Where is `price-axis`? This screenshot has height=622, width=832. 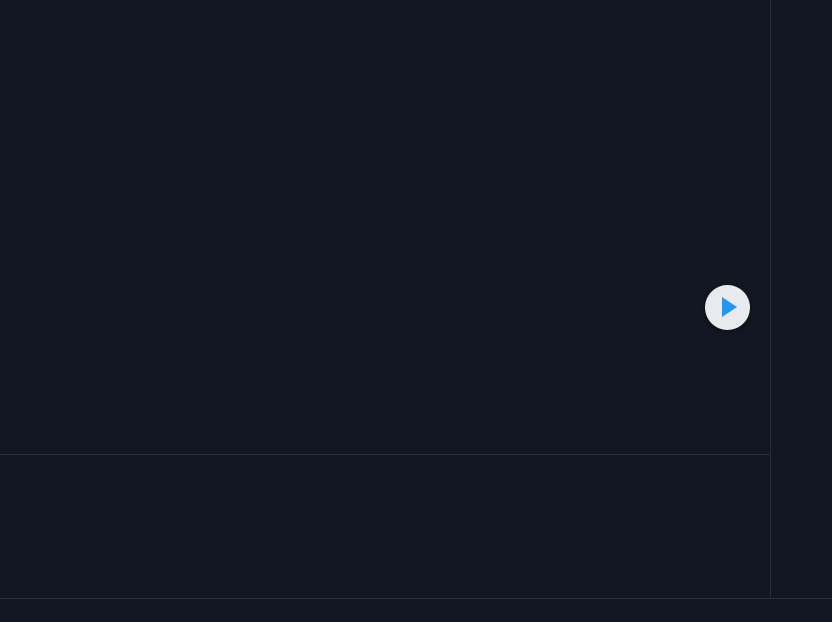 price-axis is located at coordinates (801, 299).